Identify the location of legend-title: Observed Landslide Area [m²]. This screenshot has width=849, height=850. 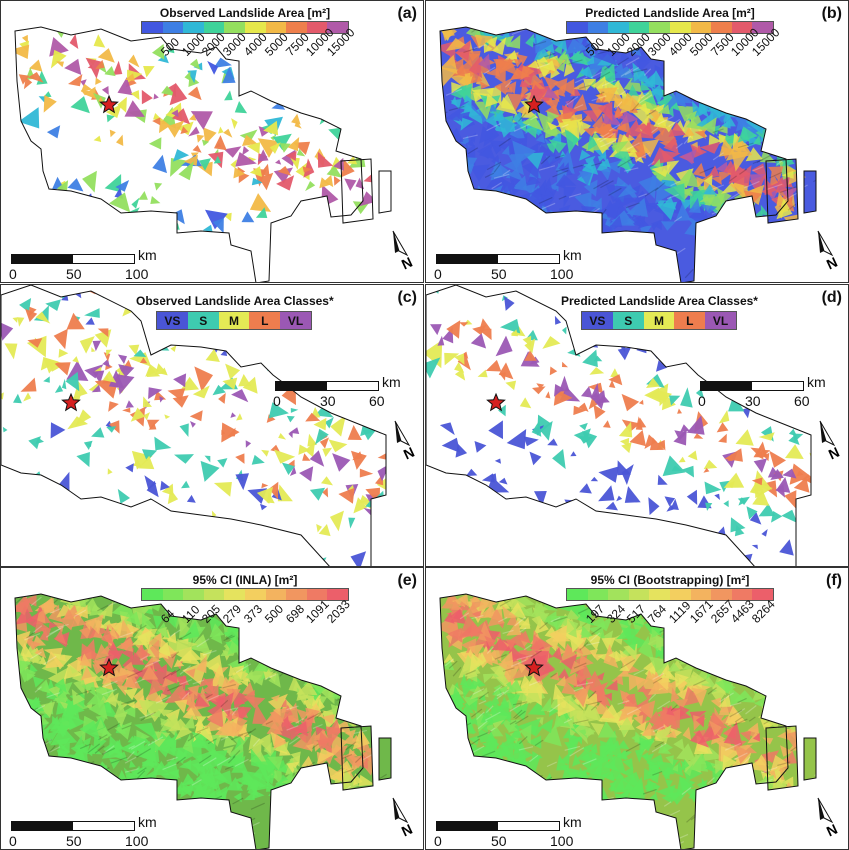
(245, 13).